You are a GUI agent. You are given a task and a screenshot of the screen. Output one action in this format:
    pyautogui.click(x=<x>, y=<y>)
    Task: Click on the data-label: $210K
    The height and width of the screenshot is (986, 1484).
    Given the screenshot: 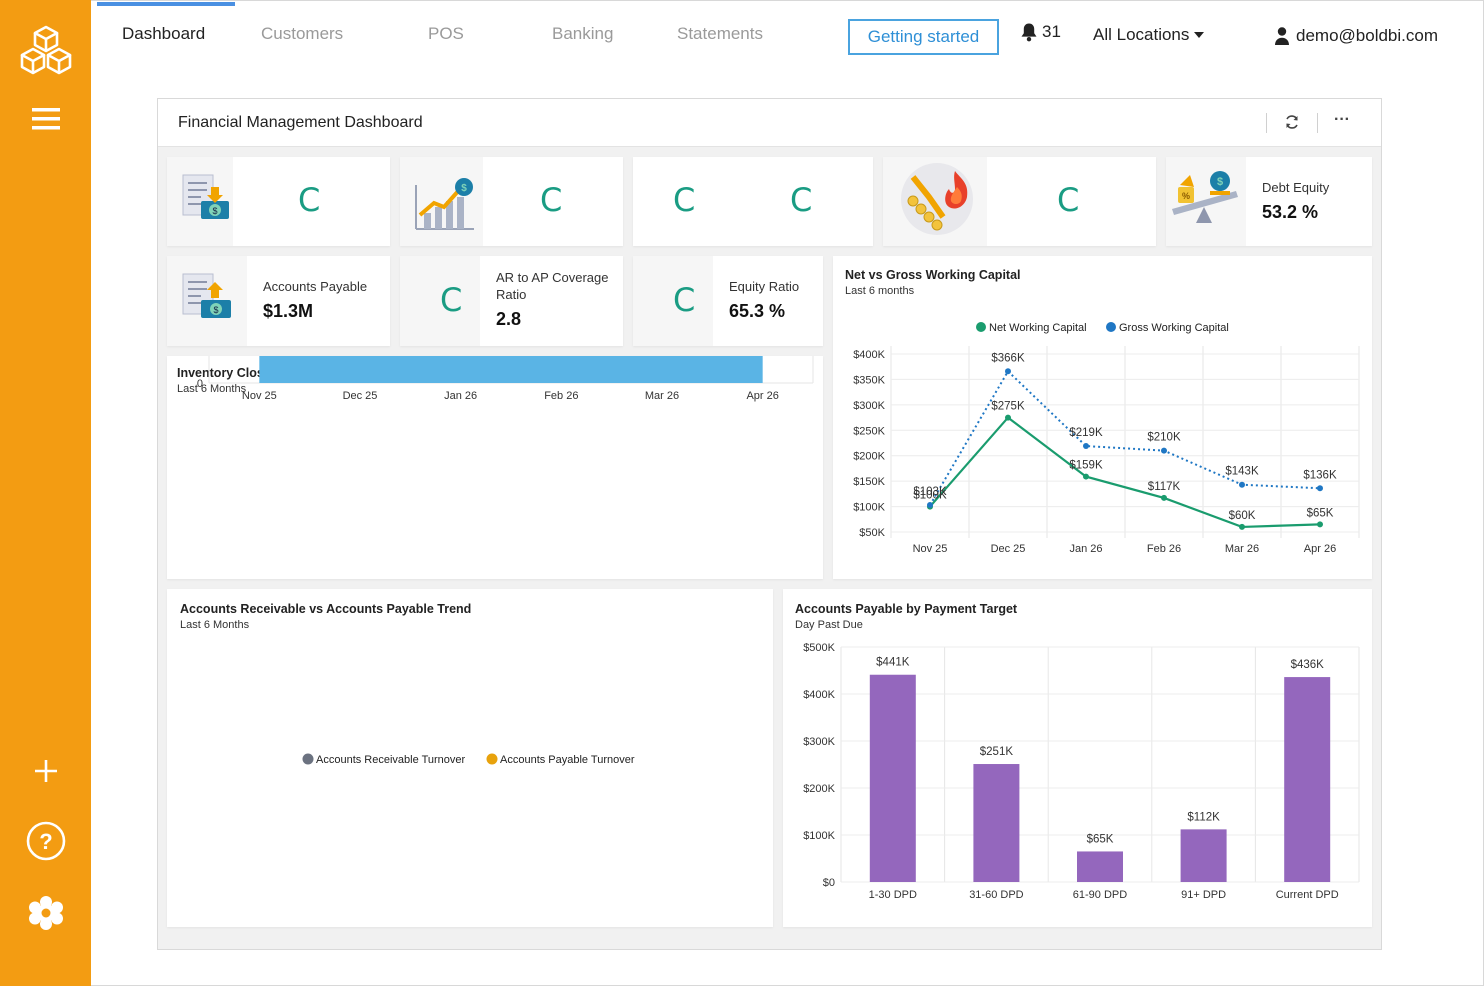 What is the action you would take?
    pyautogui.click(x=1164, y=438)
    